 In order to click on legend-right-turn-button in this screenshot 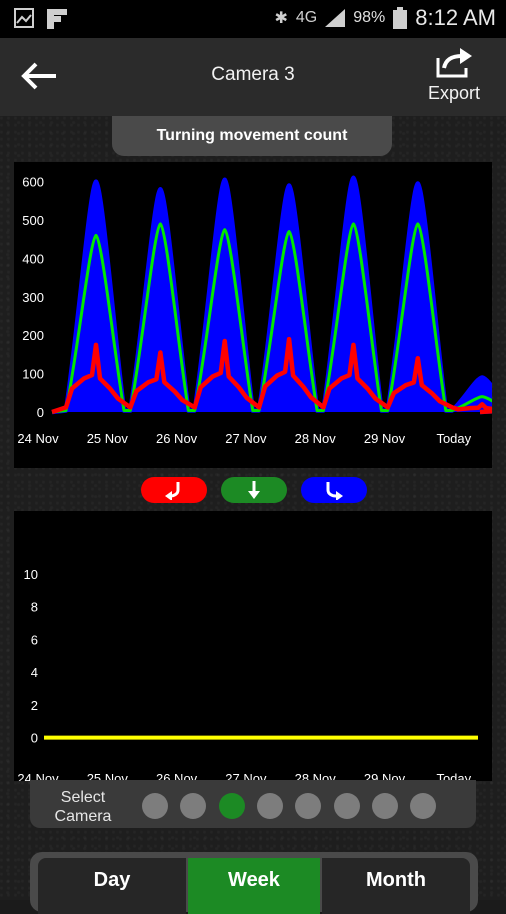, I will do `click(334, 490)`.